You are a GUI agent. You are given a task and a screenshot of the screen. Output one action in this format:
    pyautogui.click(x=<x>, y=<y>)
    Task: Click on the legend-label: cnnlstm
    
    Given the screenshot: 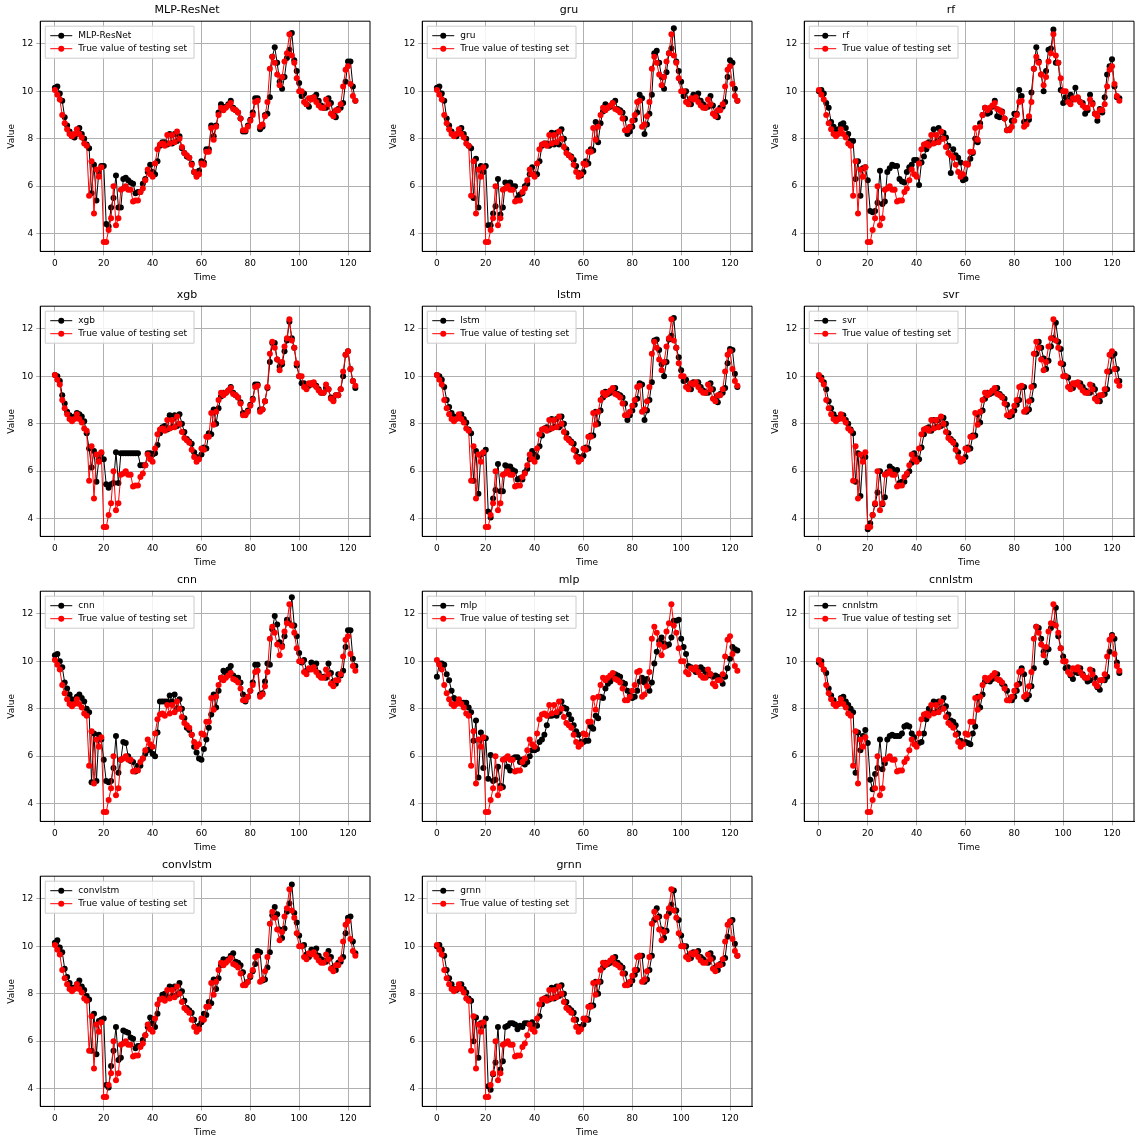 What is the action you would take?
    pyautogui.click(x=860, y=605)
    